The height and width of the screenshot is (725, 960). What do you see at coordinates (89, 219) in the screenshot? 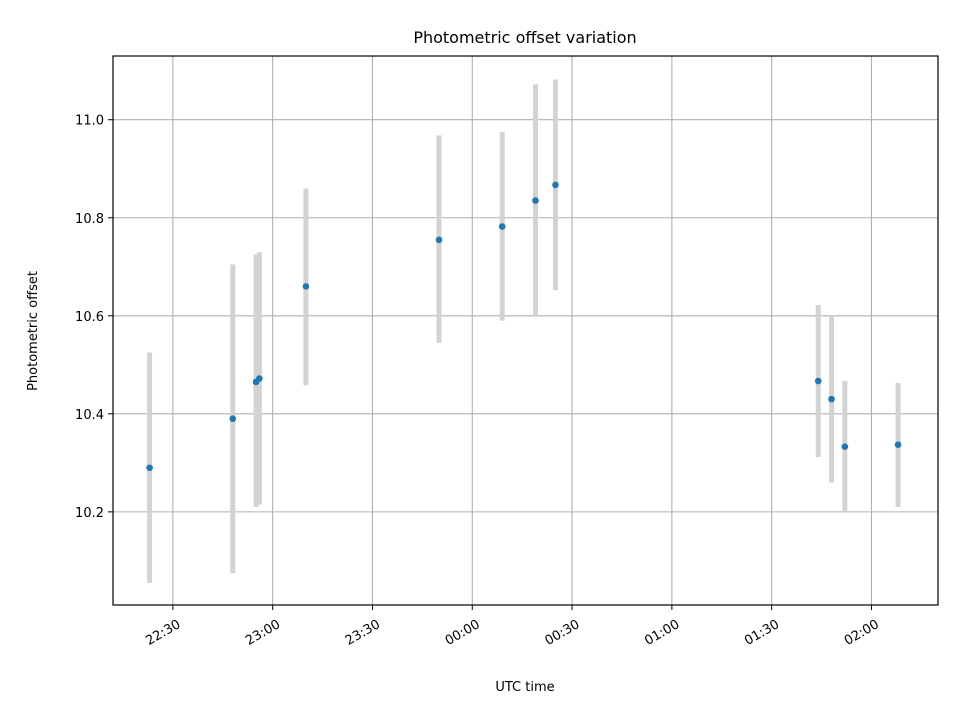
I see `y-tick-label: 10.8` at bounding box center [89, 219].